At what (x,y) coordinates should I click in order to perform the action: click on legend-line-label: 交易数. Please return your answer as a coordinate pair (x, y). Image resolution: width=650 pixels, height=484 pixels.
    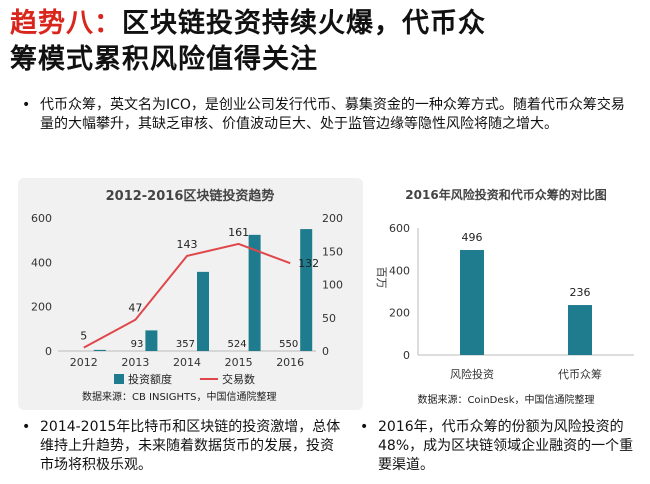
    Looking at the image, I should click on (238, 379).